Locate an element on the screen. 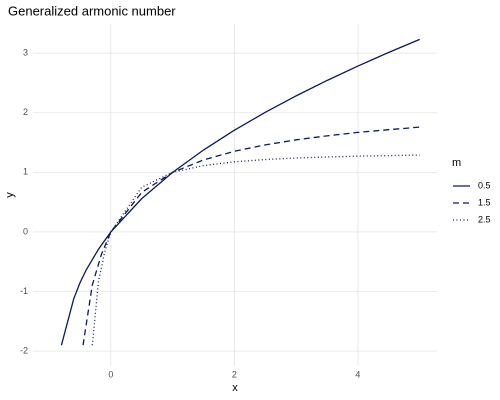  legend-label: 0.5 is located at coordinates (484, 185).